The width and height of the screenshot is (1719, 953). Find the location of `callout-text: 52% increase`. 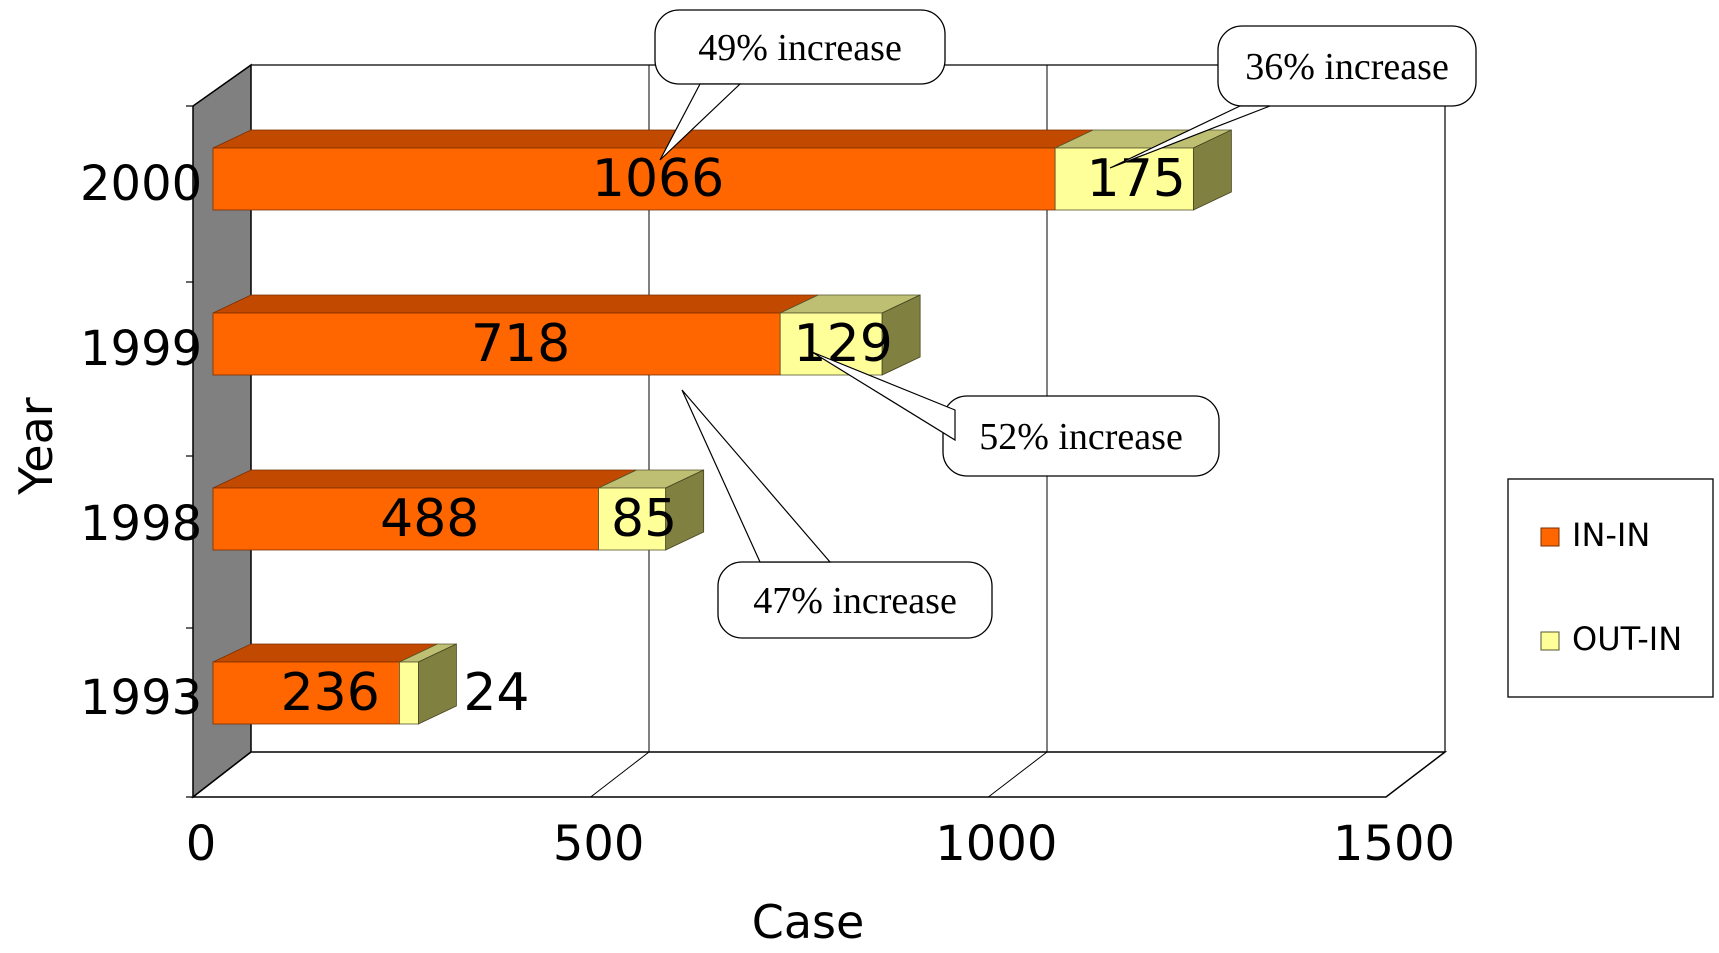

callout-text: 52% increase is located at coordinates (1081, 437).